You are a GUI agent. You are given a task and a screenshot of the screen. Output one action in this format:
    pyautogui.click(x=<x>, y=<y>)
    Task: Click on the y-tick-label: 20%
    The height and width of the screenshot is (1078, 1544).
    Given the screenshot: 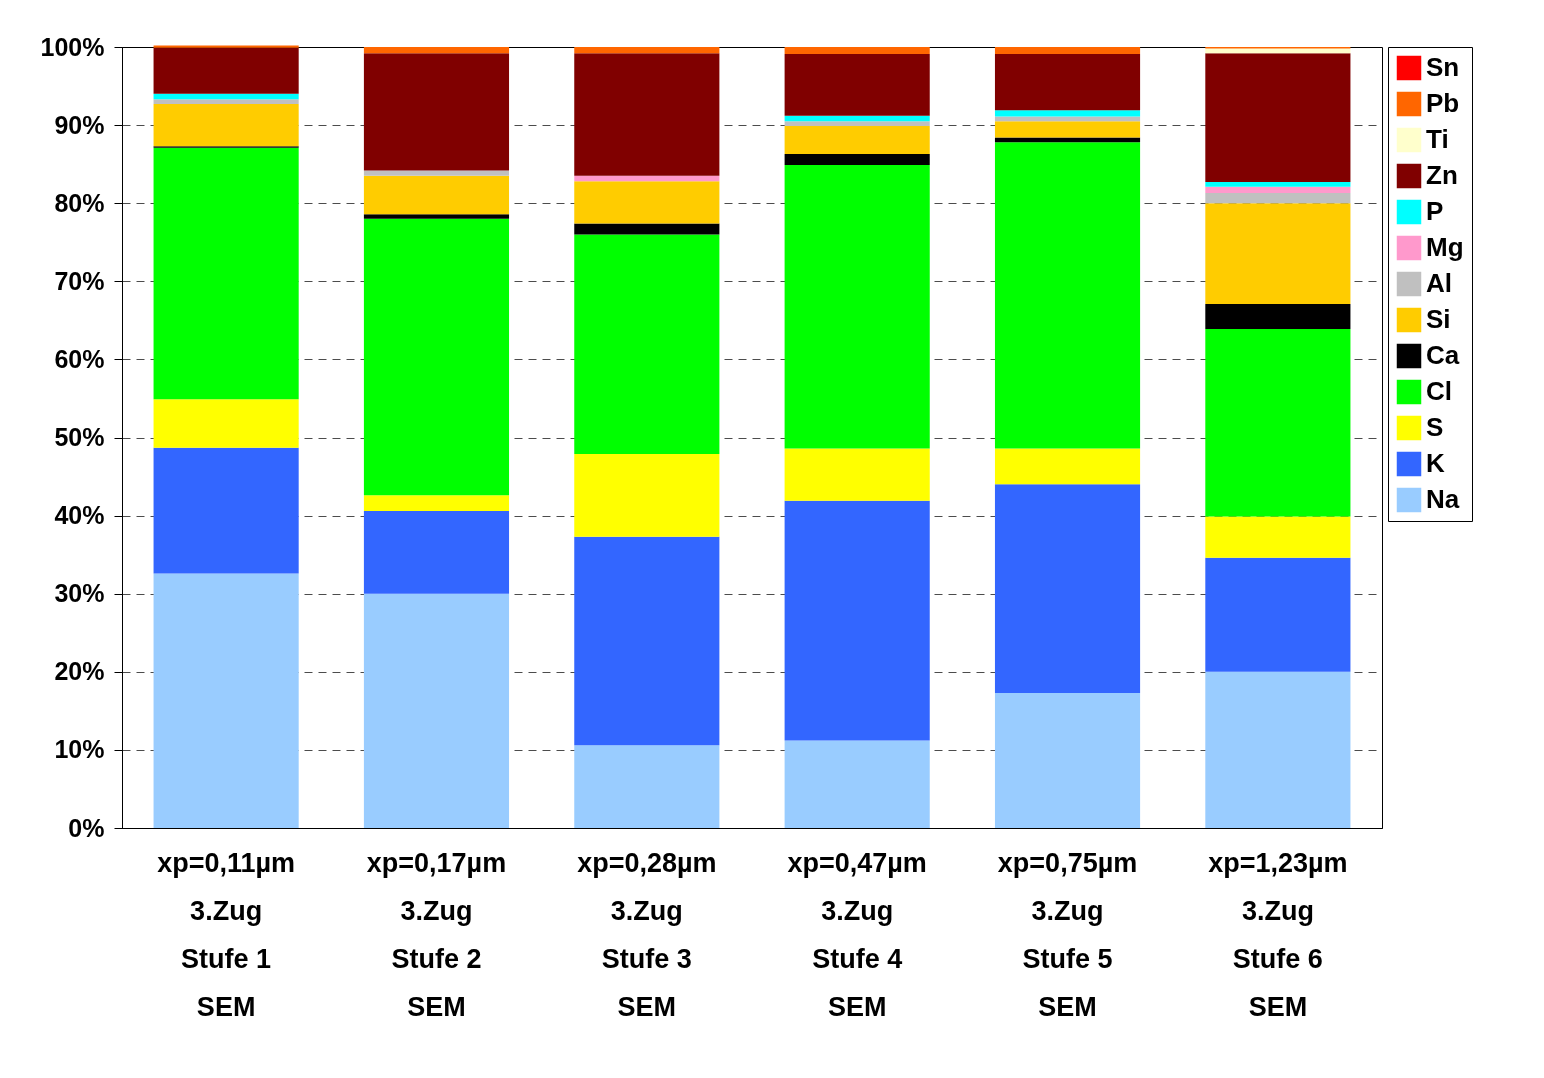 What is the action you would take?
    pyautogui.click(x=79, y=671)
    